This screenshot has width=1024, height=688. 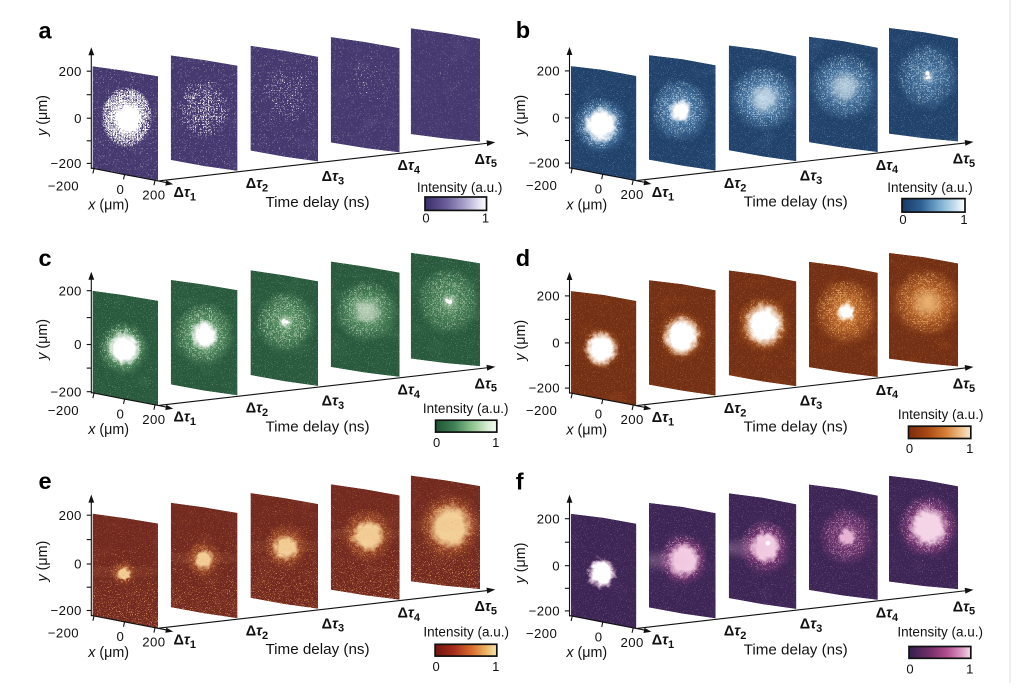 I want to click on svg-text: f, so click(x=520, y=482).